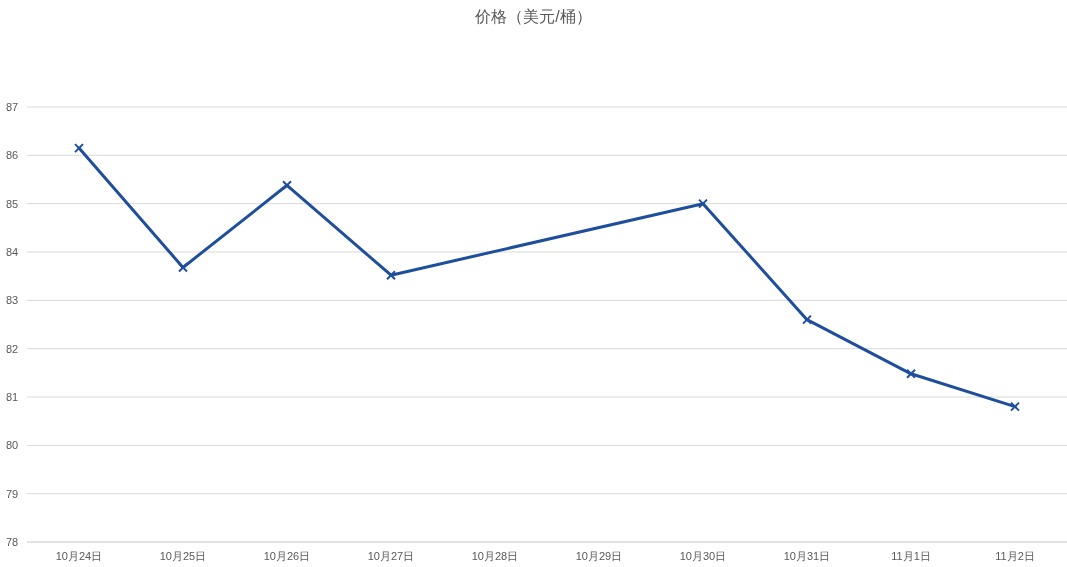  I want to click on y-tick-label: 82, so click(12, 348).